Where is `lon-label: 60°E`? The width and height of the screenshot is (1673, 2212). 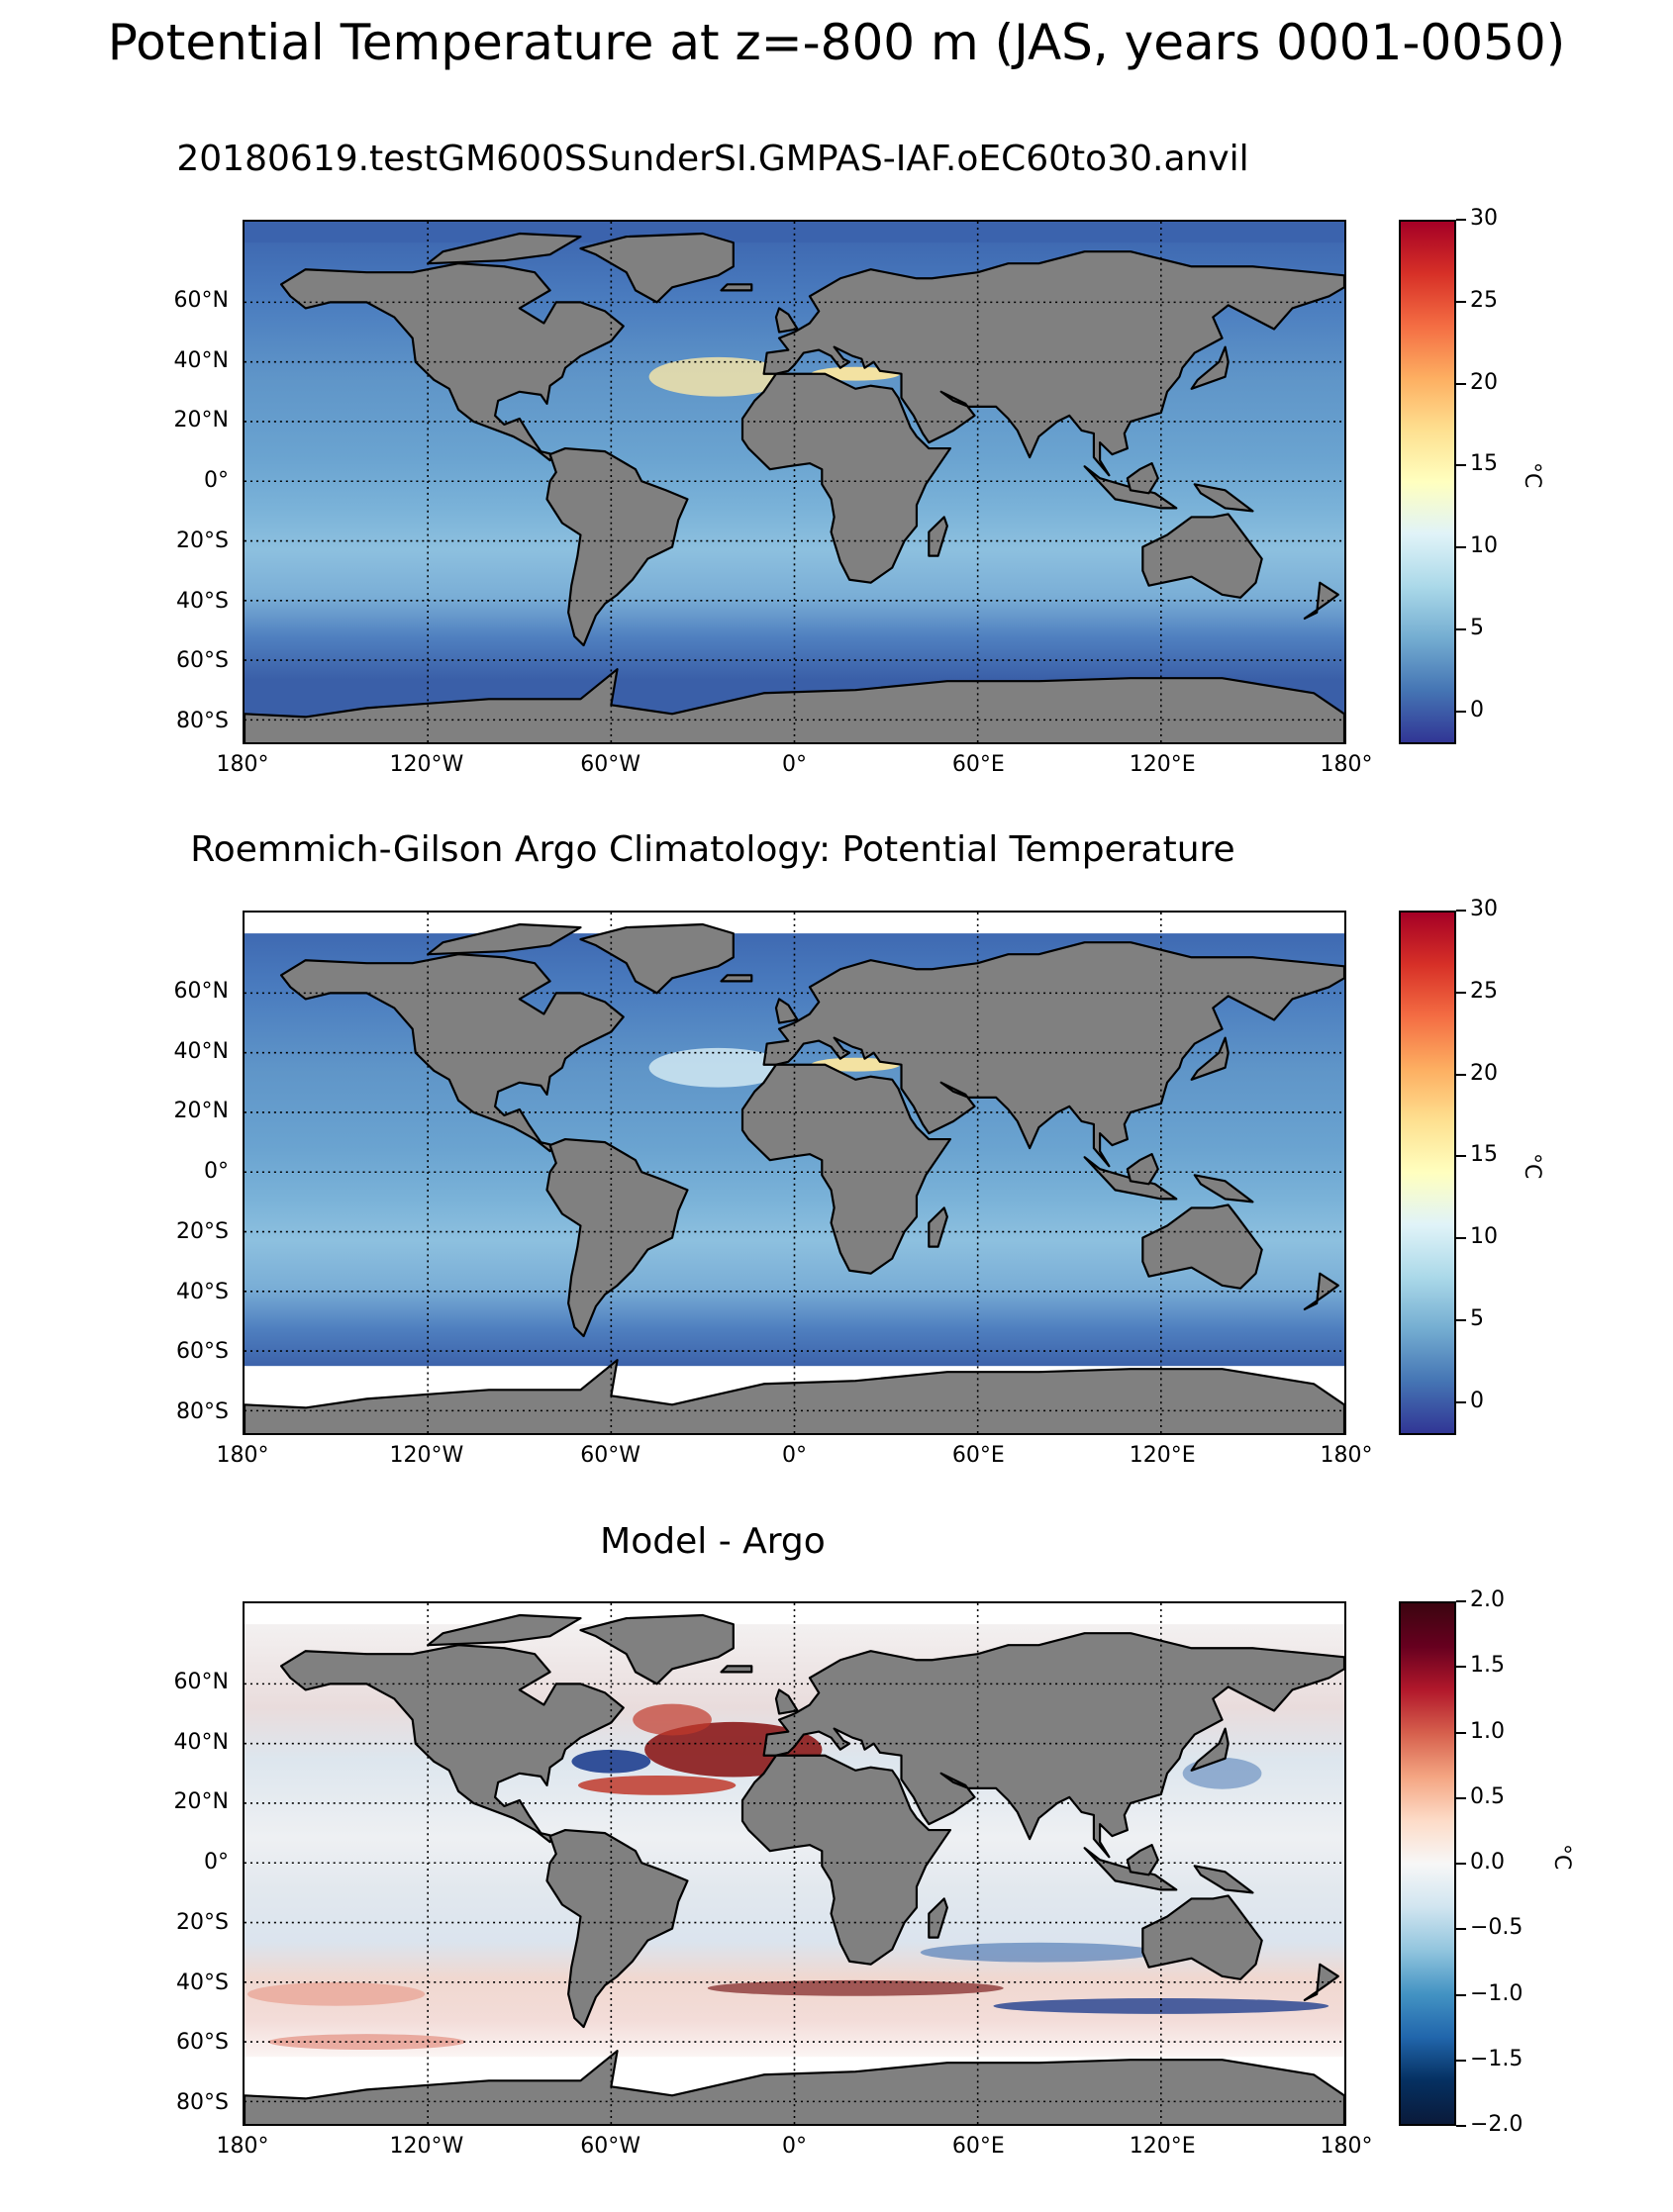 lon-label: 60°E is located at coordinates (978, 2146).